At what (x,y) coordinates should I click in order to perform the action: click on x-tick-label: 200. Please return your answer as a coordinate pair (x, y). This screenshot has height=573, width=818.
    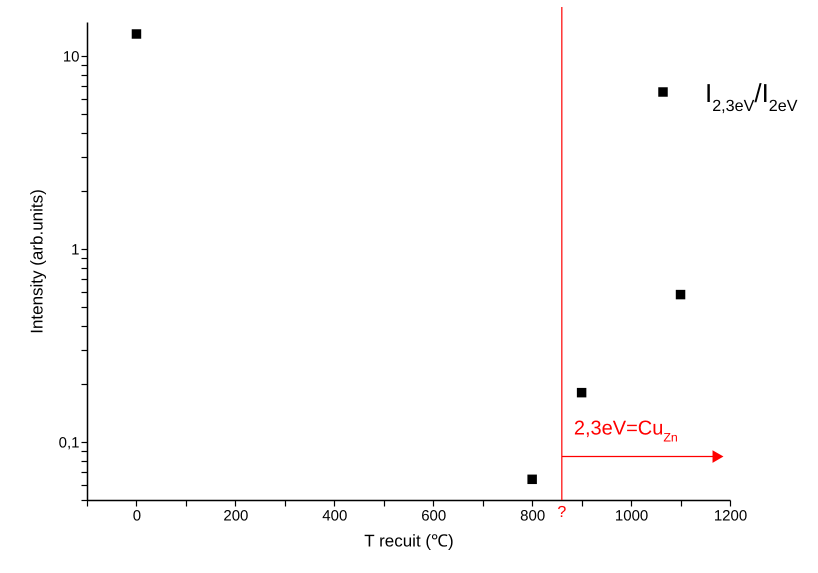
    Looking at the image, I should click on (235, 516).